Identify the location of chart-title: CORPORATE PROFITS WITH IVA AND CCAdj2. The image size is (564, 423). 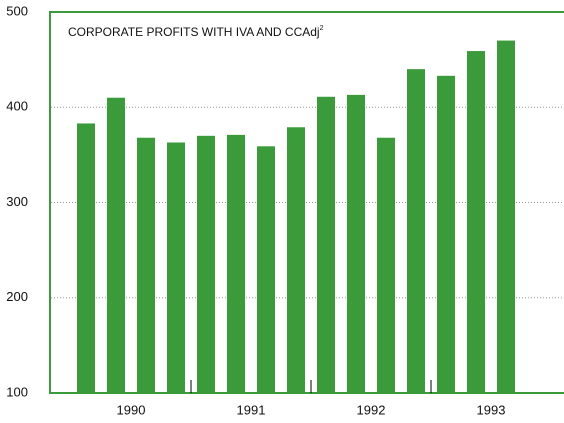
(196, 32).